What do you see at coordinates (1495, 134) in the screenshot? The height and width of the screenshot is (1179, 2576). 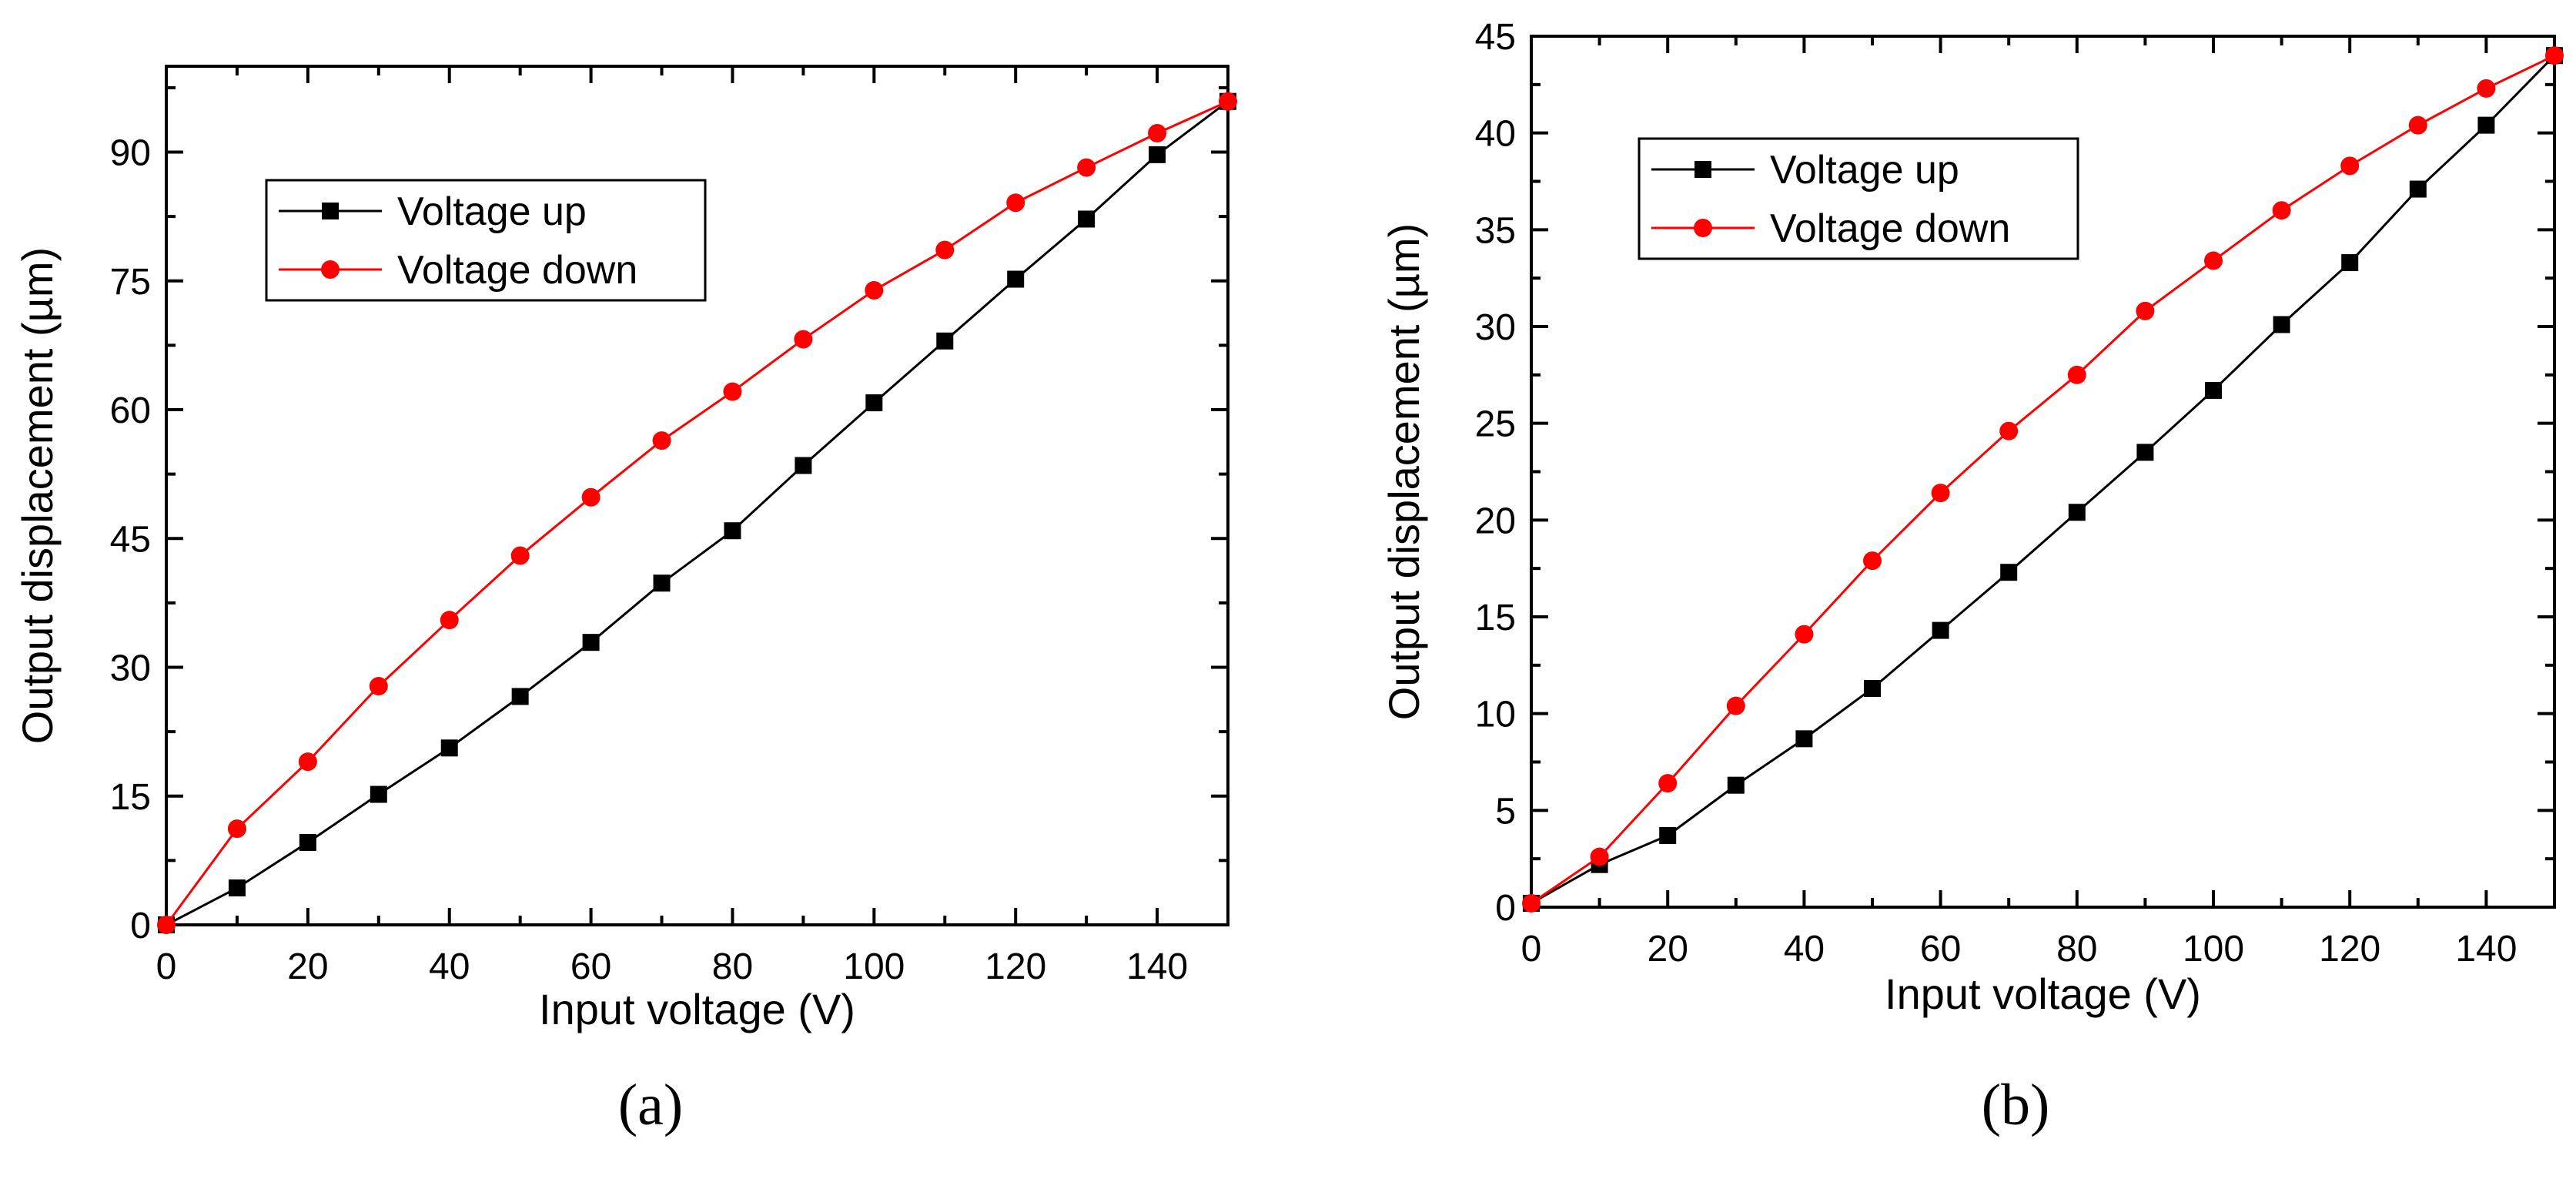 I see `y-tick-label: 40` at bounding box center [1495, 134].